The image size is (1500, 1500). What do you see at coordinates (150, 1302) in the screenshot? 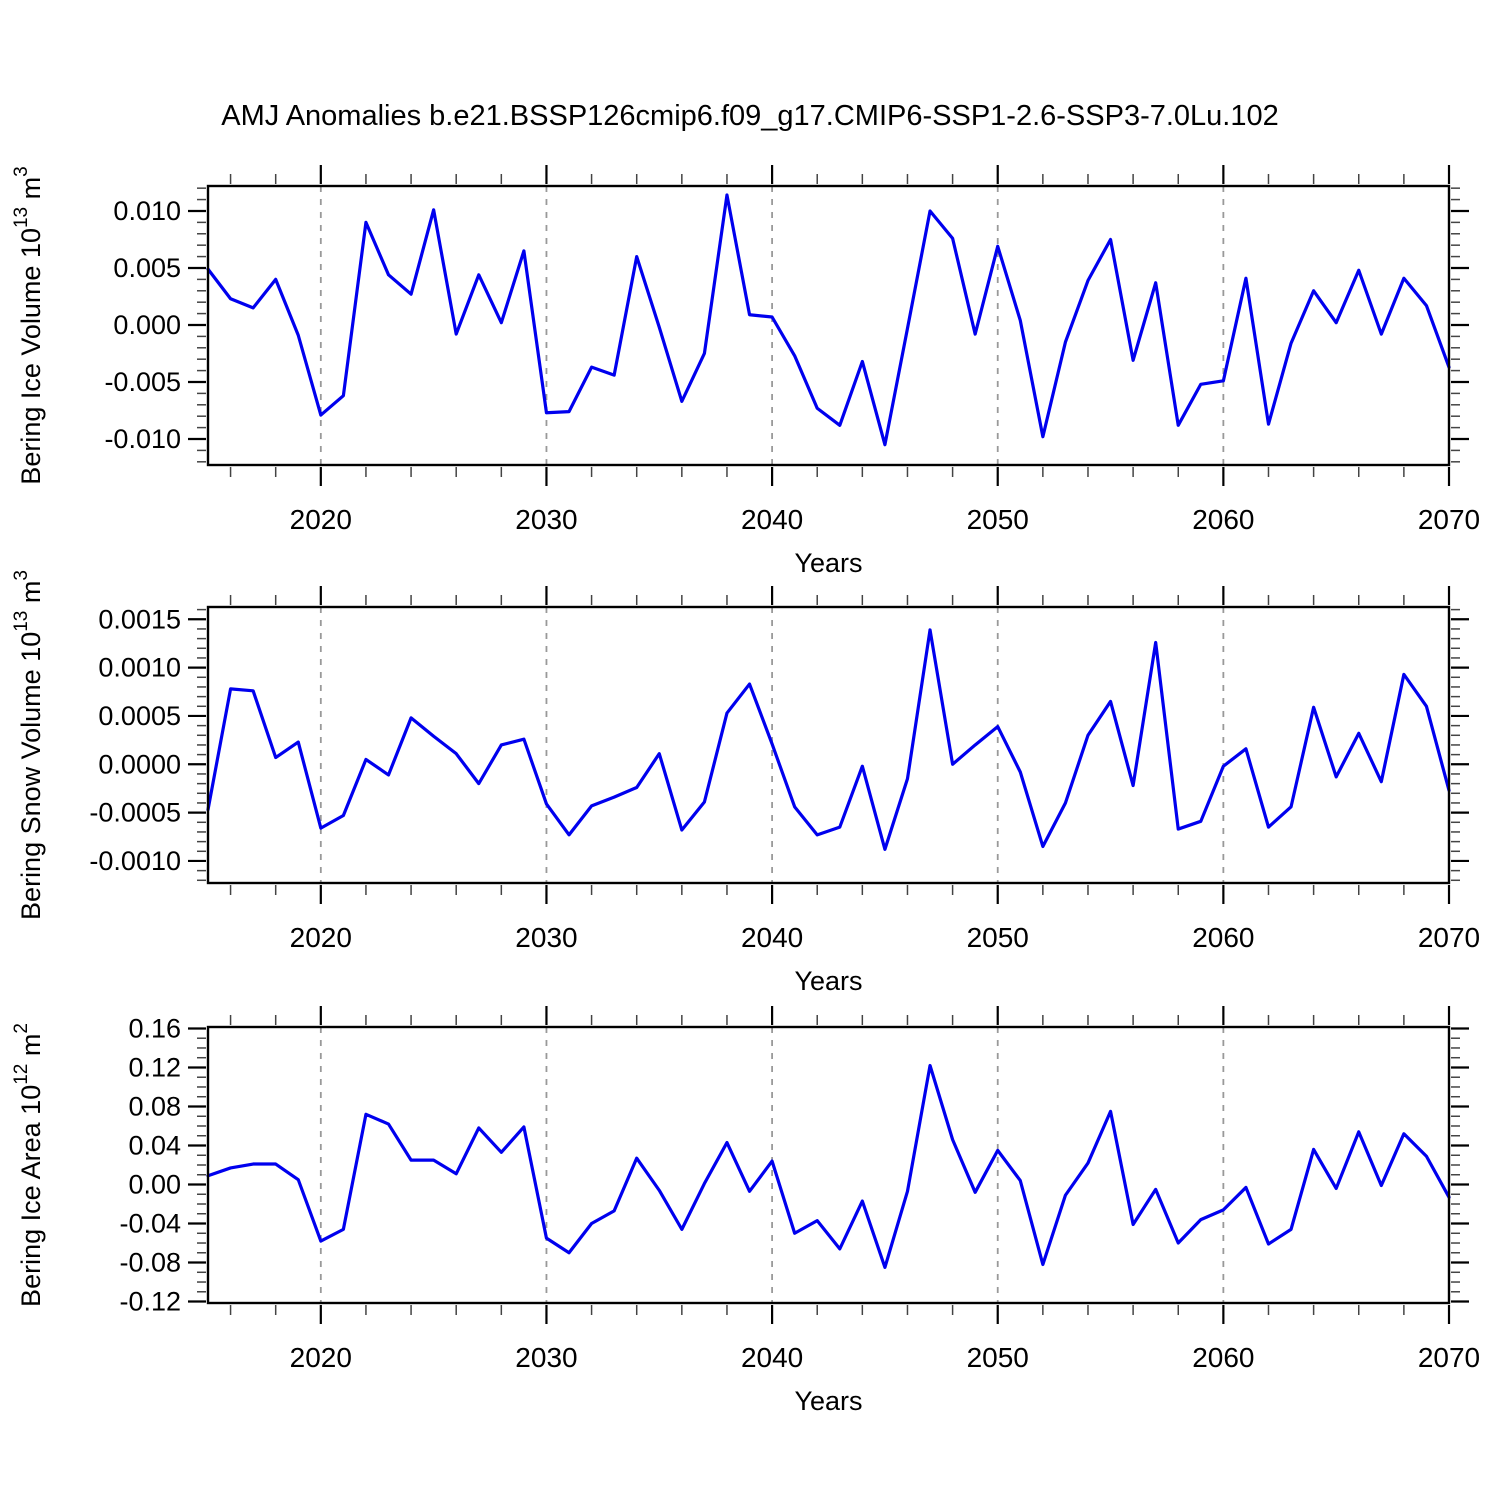
I see `y-tick-label: -0.12` at bounding box center [150, 1302].